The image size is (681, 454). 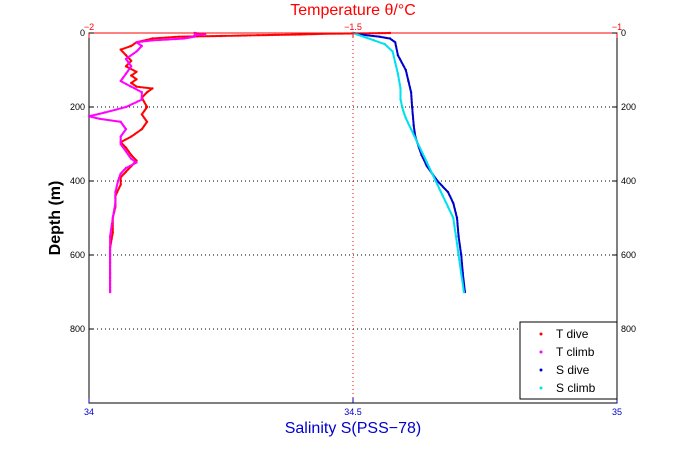 I want to click on bottom-axis-label: Salinity S(PSS−78), so click(x=353, y=428).